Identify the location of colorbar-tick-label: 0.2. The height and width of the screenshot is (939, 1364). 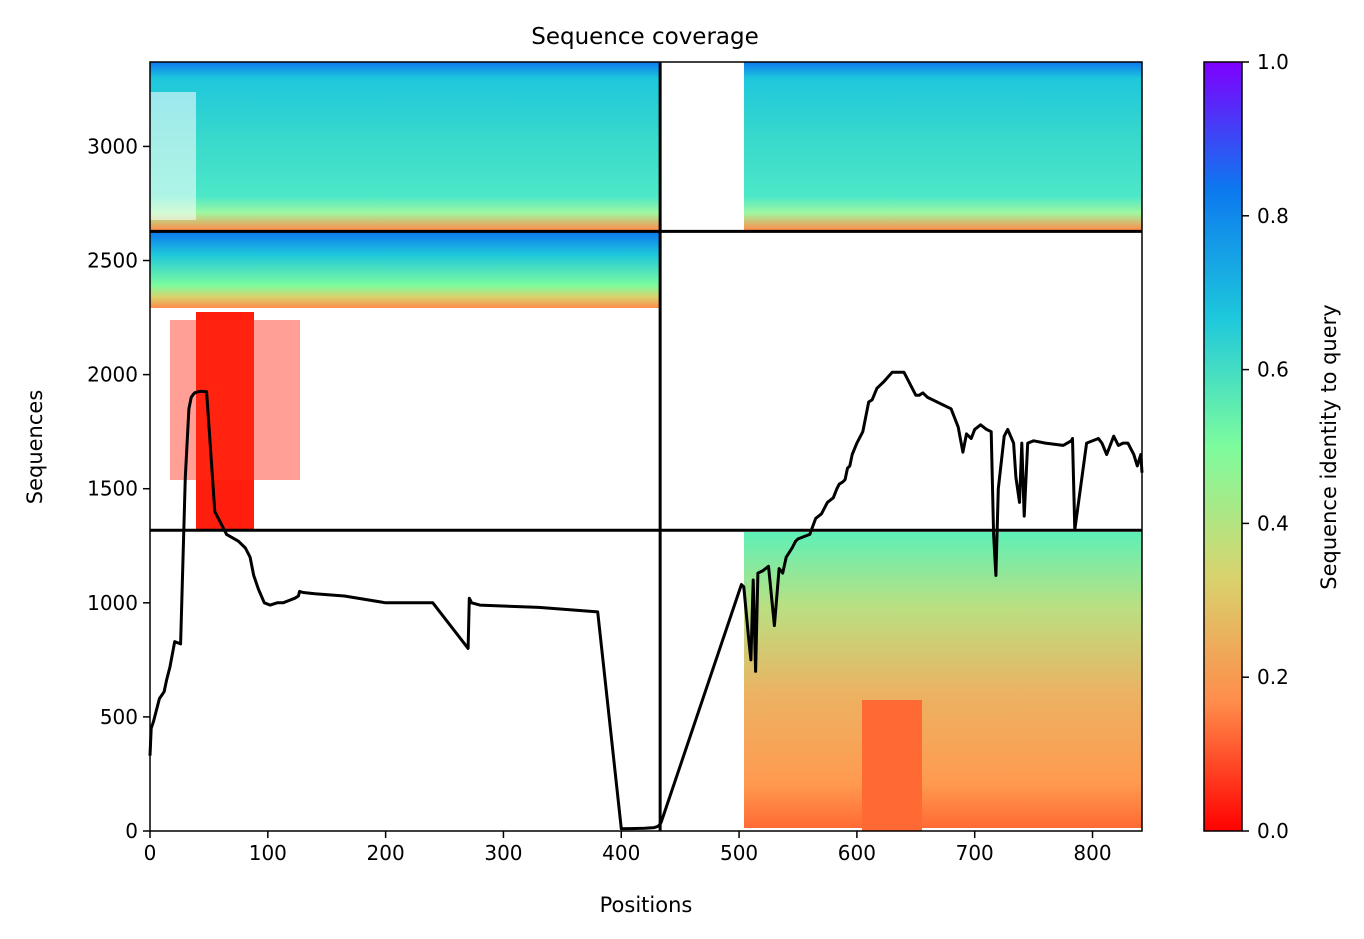
(1273, 677).